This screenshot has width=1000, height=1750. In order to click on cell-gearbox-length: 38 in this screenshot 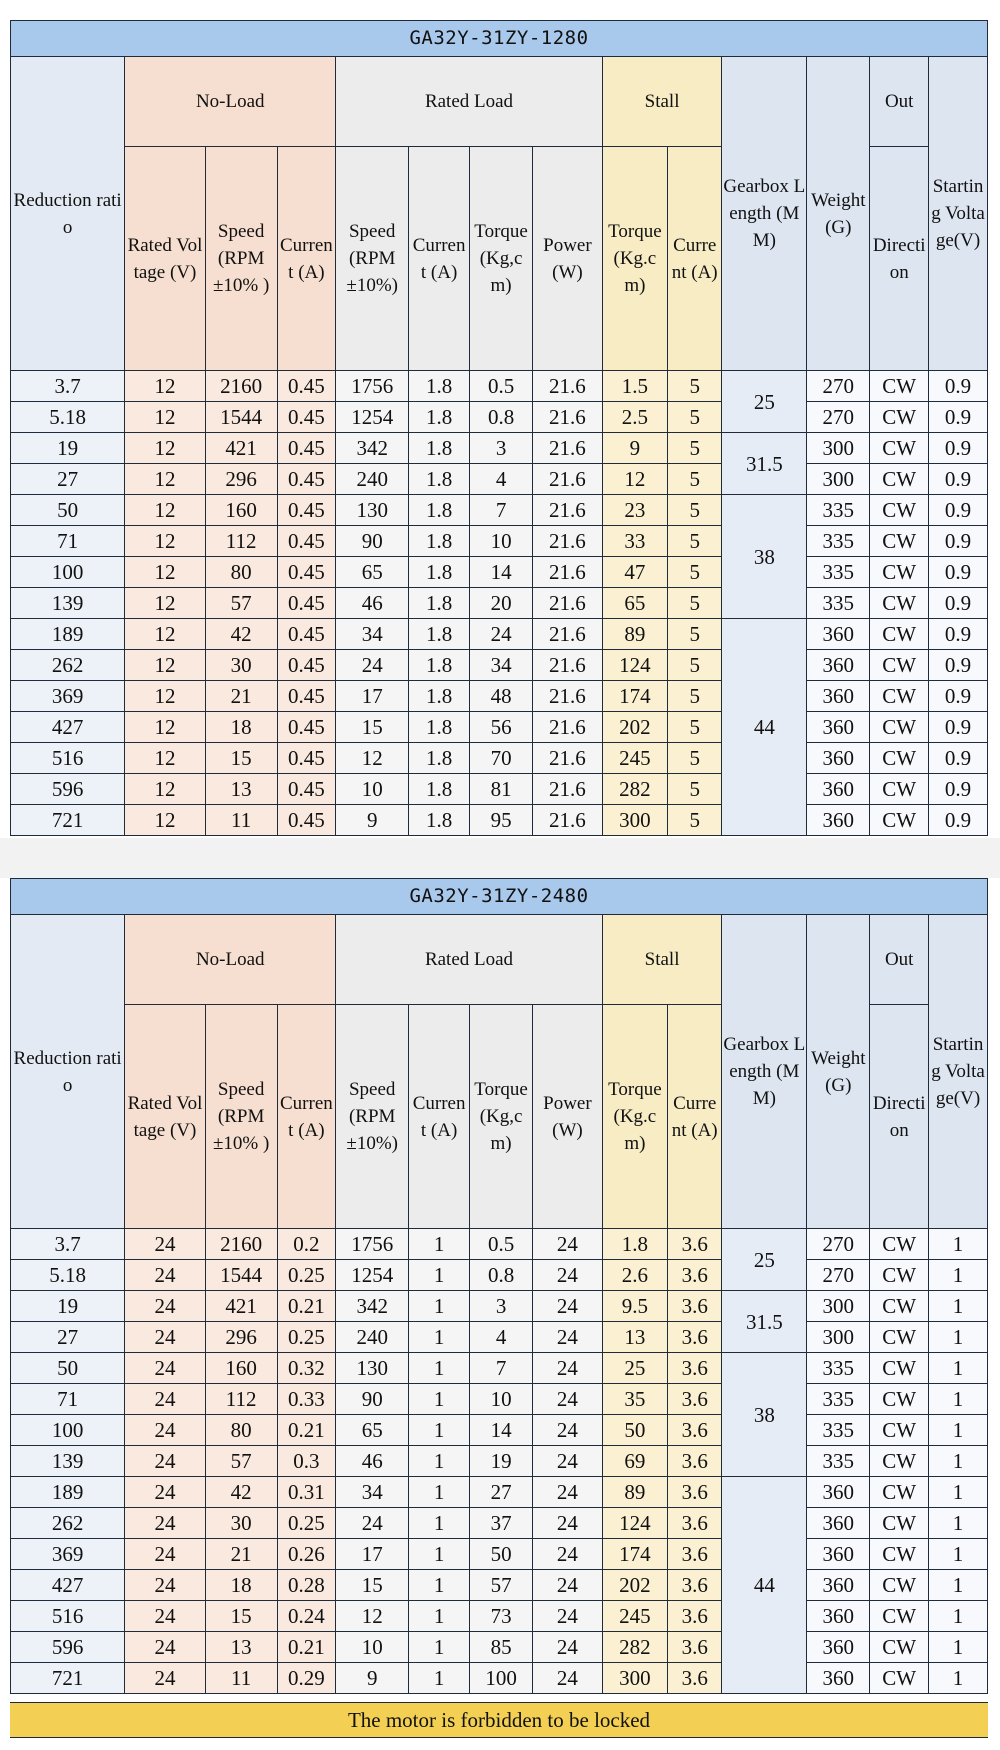, I will do `click(764, 556)`.